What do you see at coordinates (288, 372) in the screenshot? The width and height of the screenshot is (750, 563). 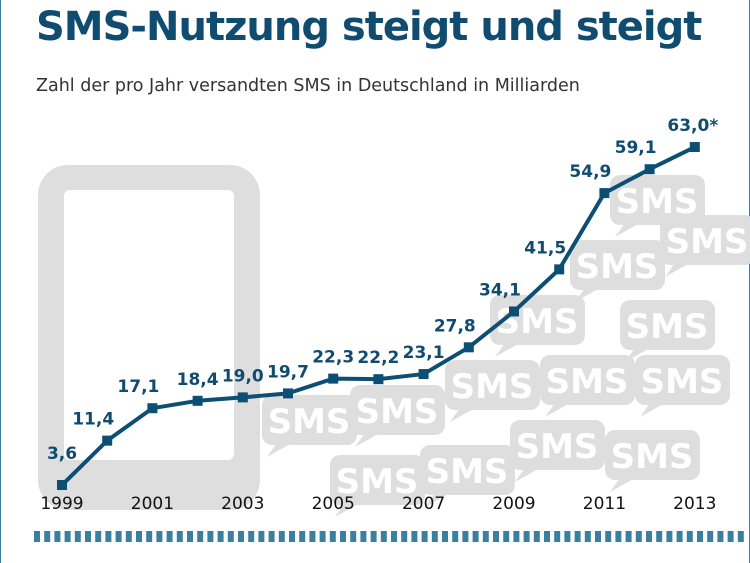 I see `data-label: 19,7` at bounding box center [288, 372].